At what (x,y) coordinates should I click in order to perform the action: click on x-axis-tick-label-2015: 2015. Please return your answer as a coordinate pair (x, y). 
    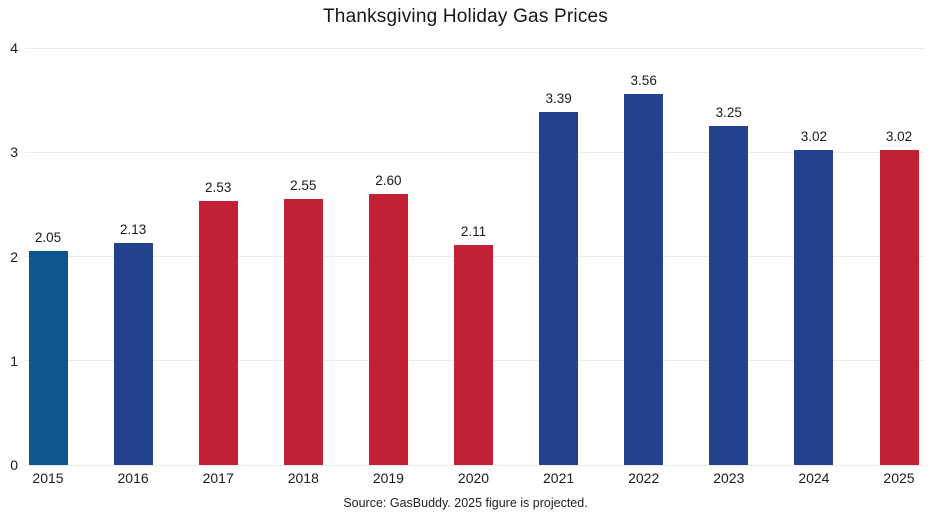
    Looking at the image, I should click on (48, 478).